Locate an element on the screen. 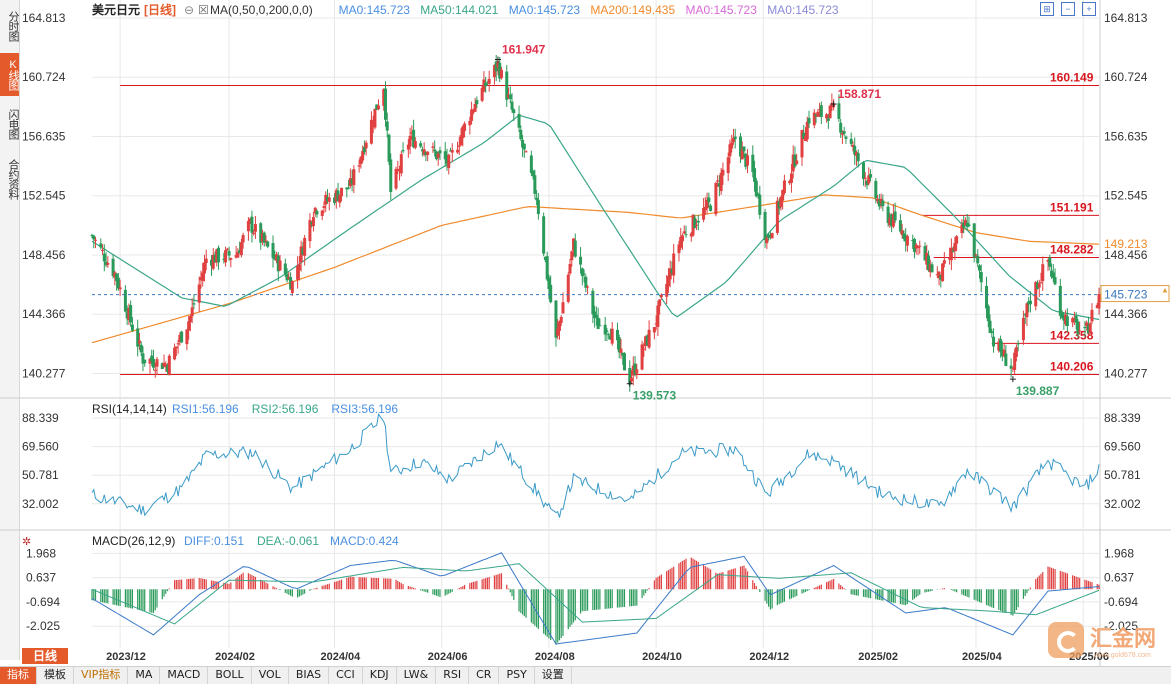  watermark-text: 汇金网 is located at coordinates (1123, 639).